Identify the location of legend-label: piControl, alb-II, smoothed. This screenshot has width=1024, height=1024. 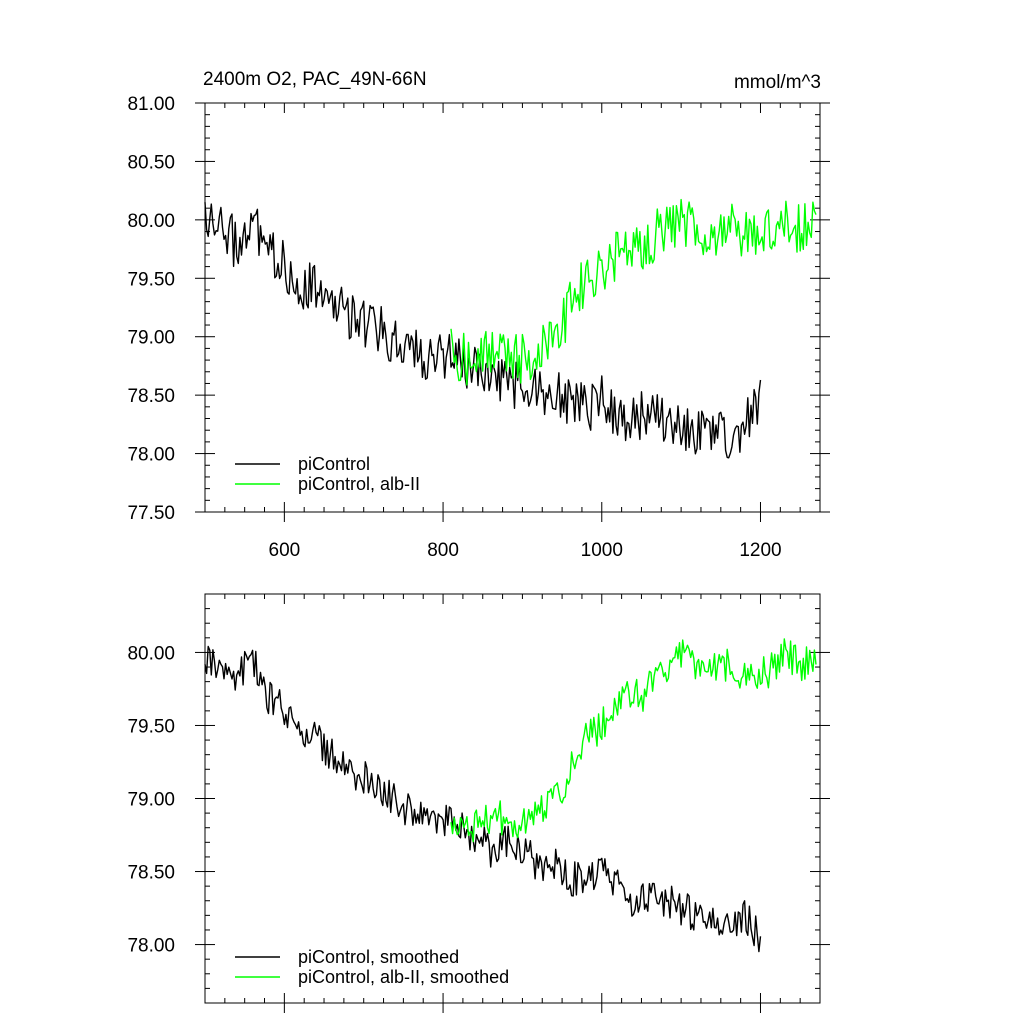
(403, 977).